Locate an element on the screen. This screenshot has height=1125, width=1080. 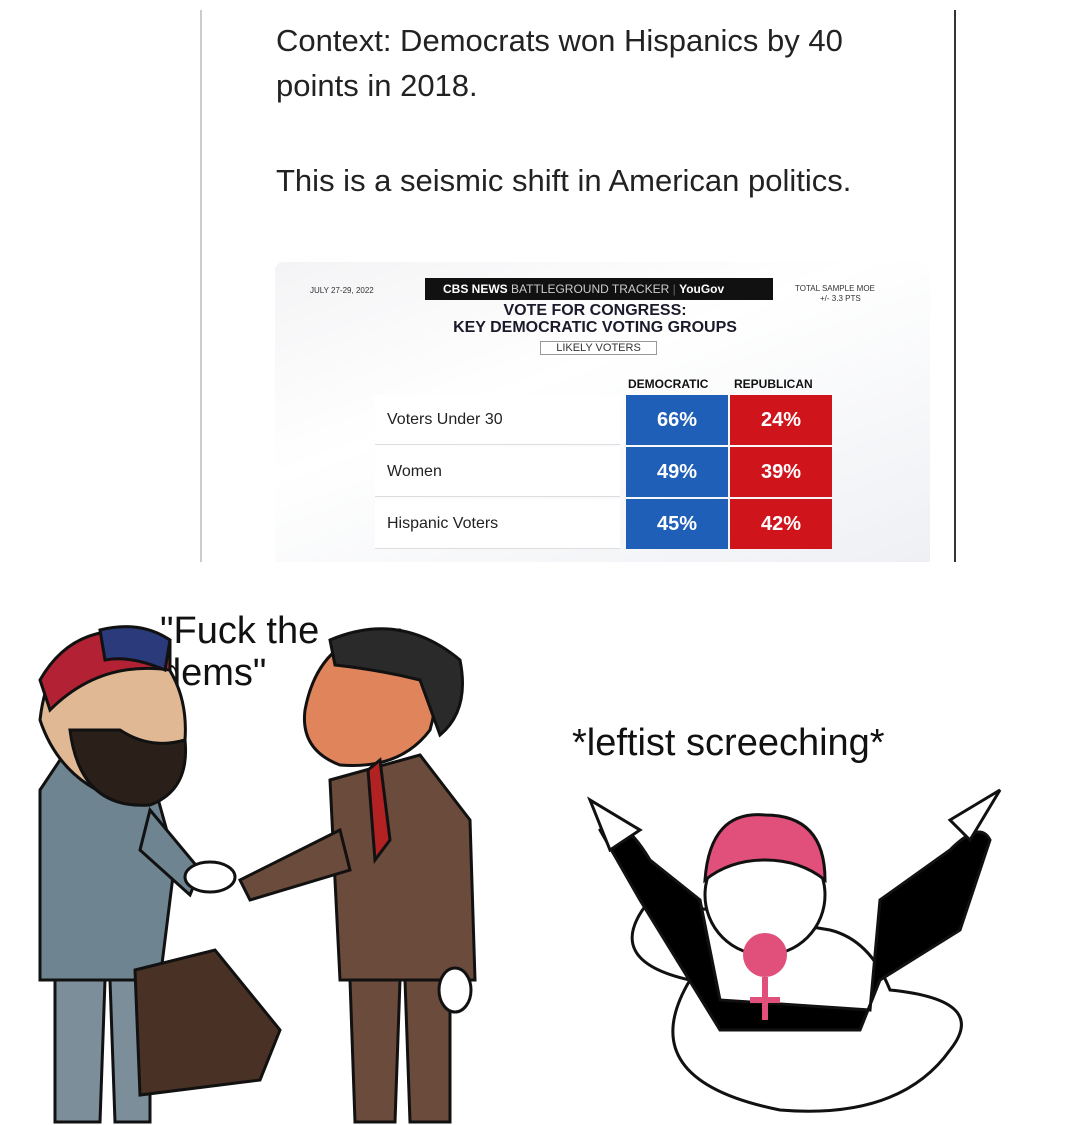
row-label: Voters Under 30 is located at coordinates (497, 420).